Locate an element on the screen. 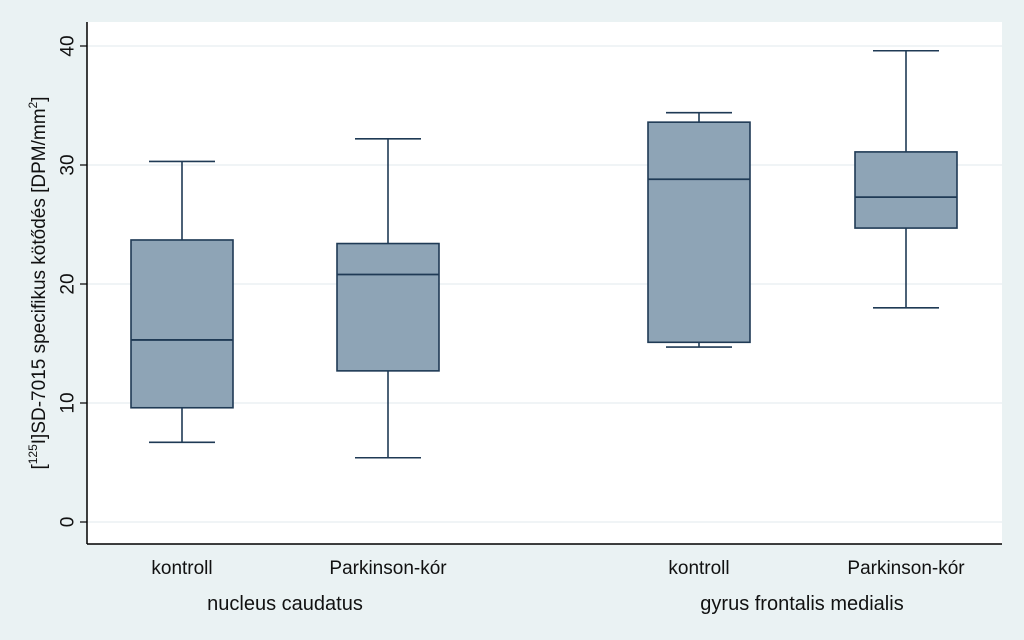 This screenshot has width=1024, height=640. y-ticks: 0 10 20 30 40 is located at coordinates (72, 281).